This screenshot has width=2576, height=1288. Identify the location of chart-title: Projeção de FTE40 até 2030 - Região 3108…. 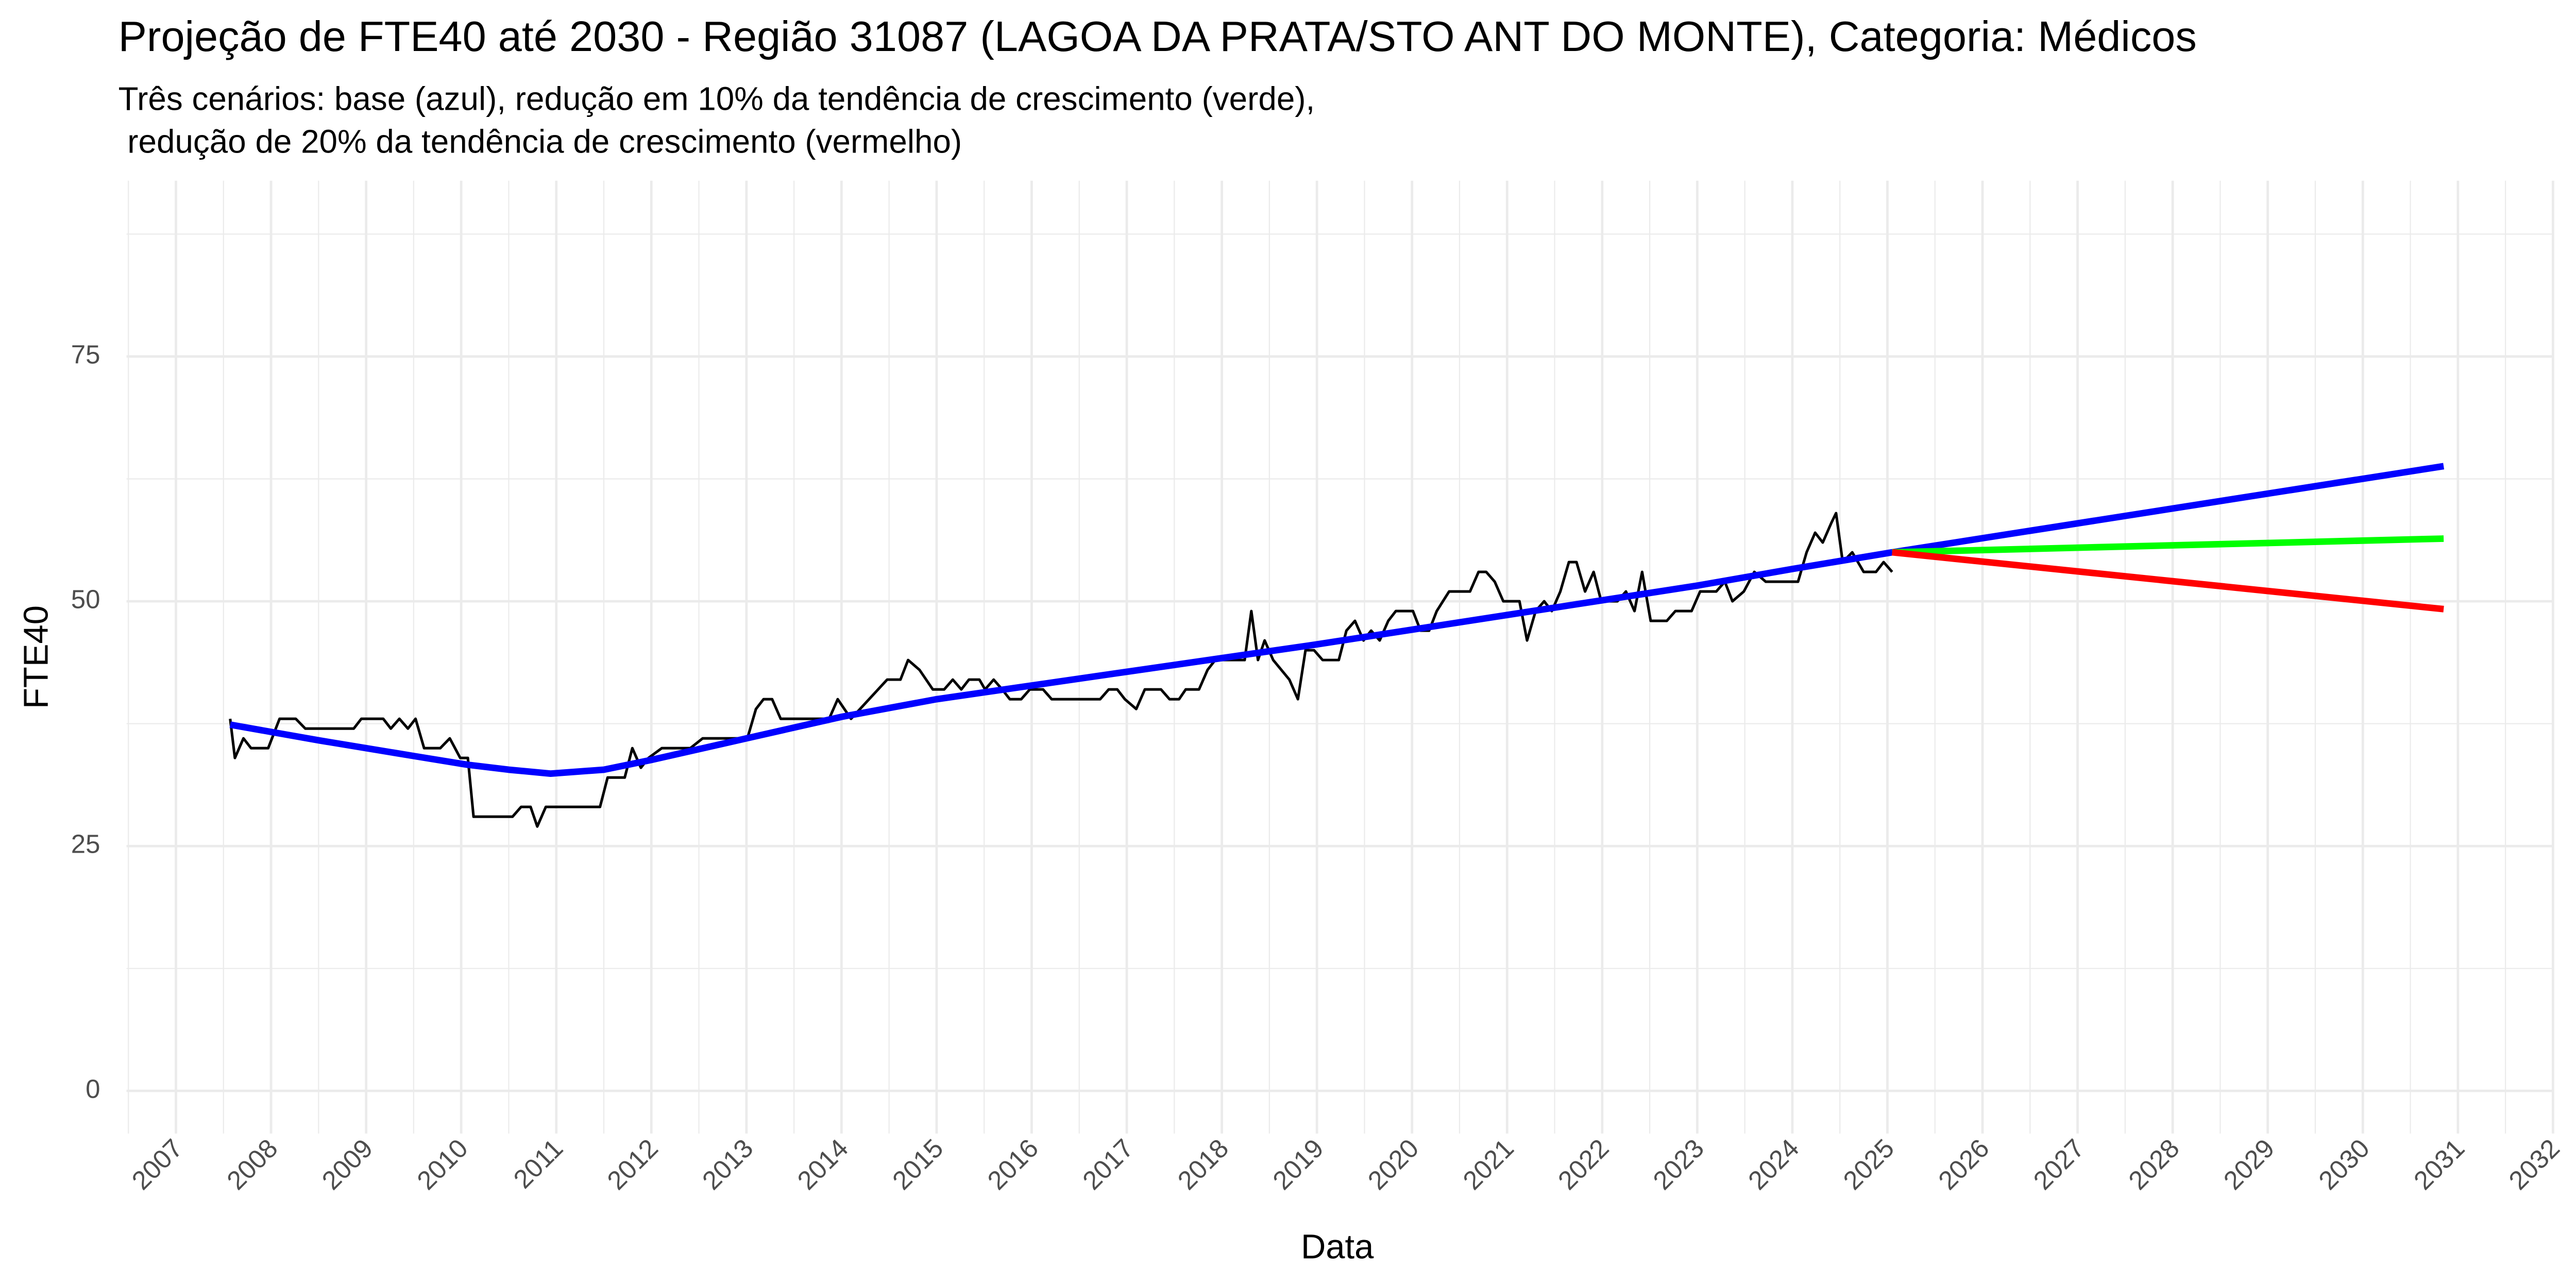
(1157, 36).